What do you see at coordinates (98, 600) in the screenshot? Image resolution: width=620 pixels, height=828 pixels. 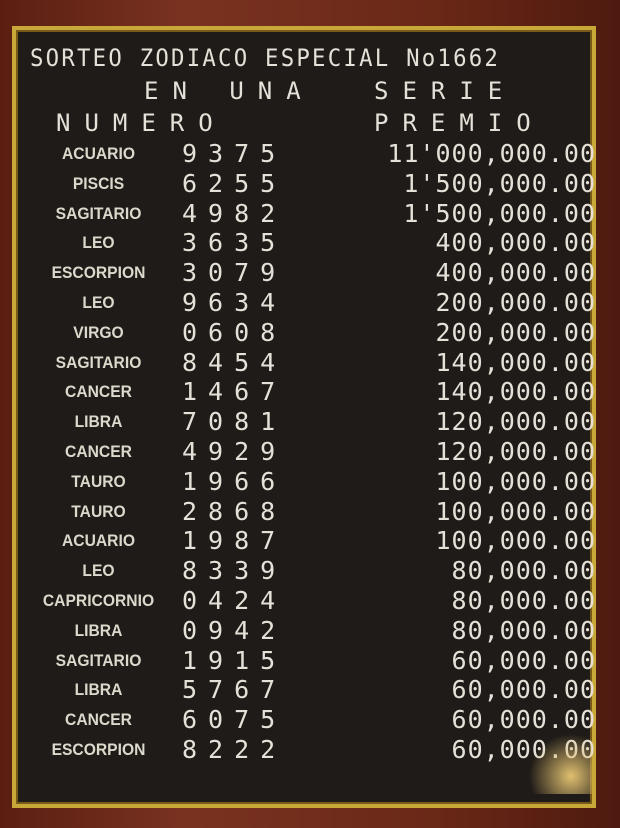 I see `zodiac-sign: CAPRICORNIO` at bounding box center [98, 600].